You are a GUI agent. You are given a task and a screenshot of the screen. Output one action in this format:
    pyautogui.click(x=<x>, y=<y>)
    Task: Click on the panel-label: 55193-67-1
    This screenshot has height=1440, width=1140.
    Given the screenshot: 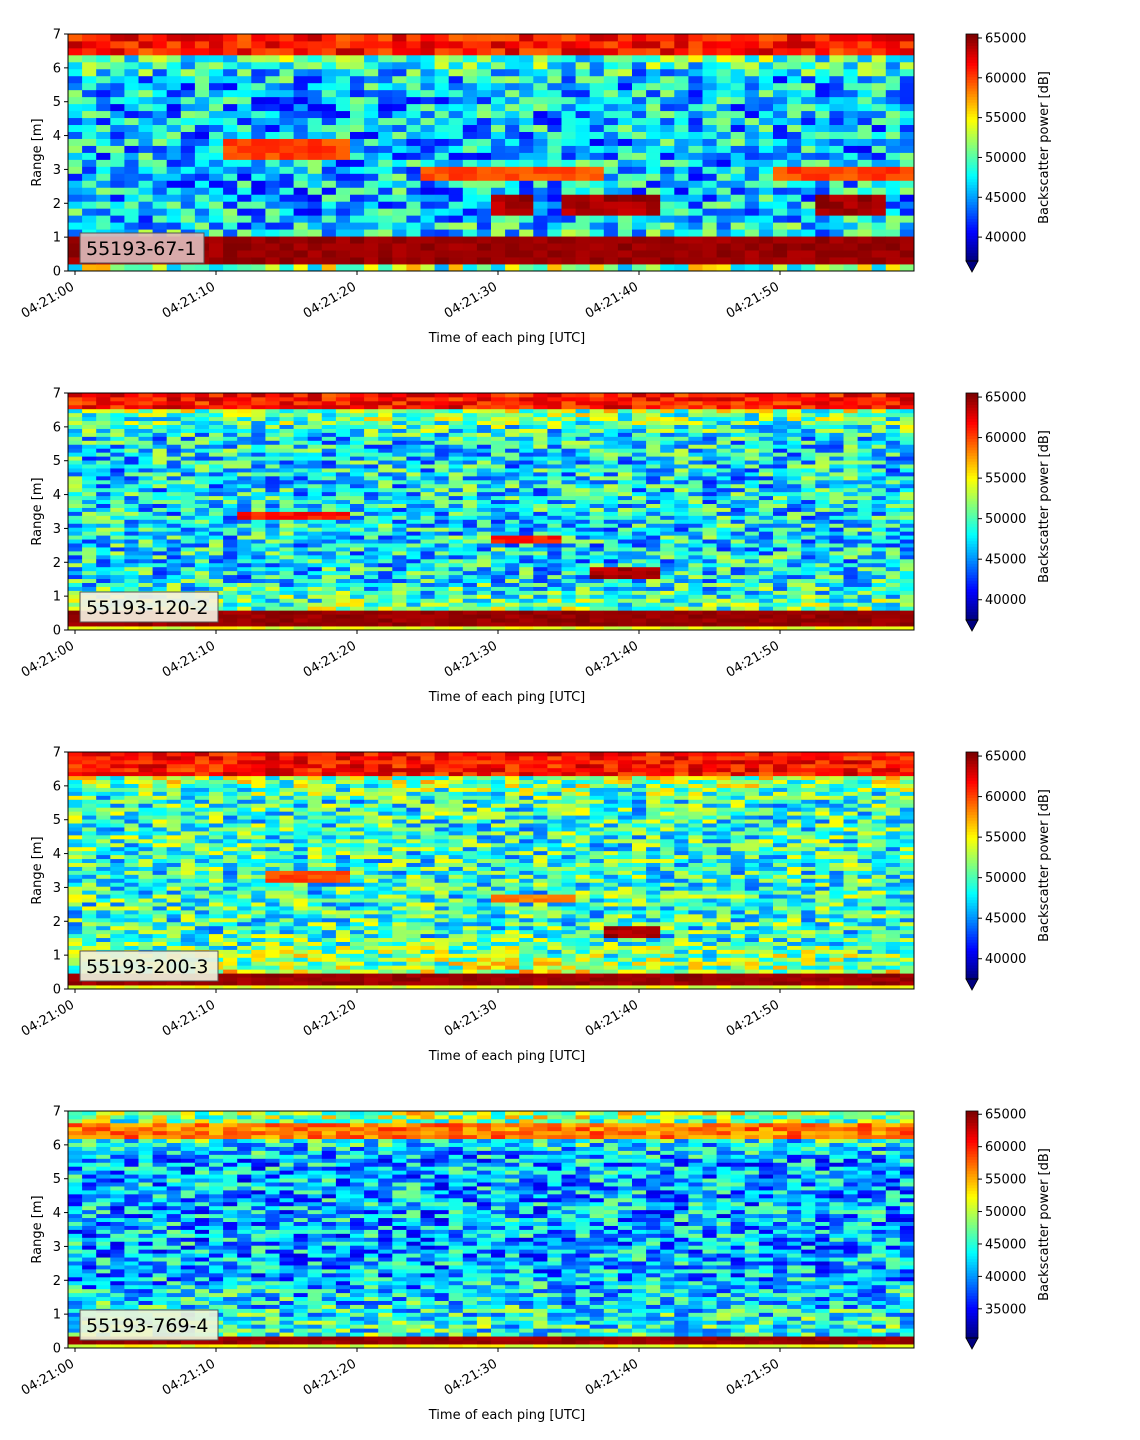 What is the action you would take?
    pyautogui.click(x=141, y=249)
    